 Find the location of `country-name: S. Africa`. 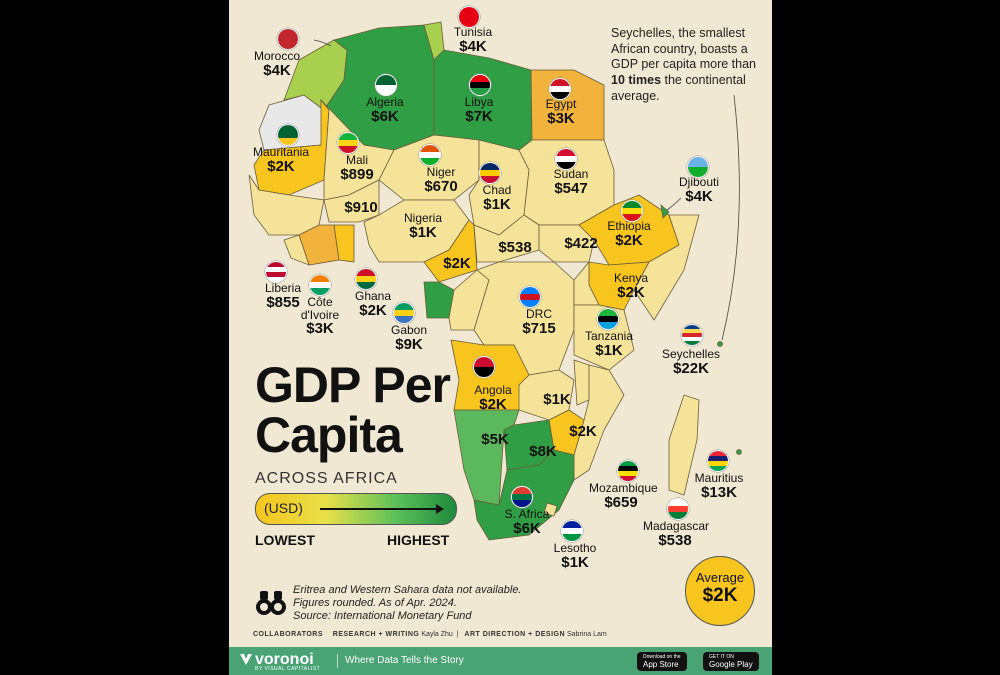

country-name: S. Africa is located at coordinates (527, 514).